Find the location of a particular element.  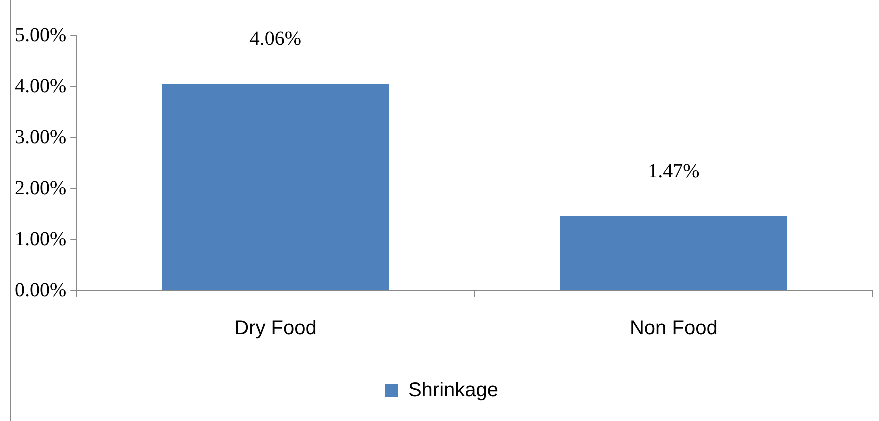

y-tick-label: 0.00% is located at coordinates (40, 290).